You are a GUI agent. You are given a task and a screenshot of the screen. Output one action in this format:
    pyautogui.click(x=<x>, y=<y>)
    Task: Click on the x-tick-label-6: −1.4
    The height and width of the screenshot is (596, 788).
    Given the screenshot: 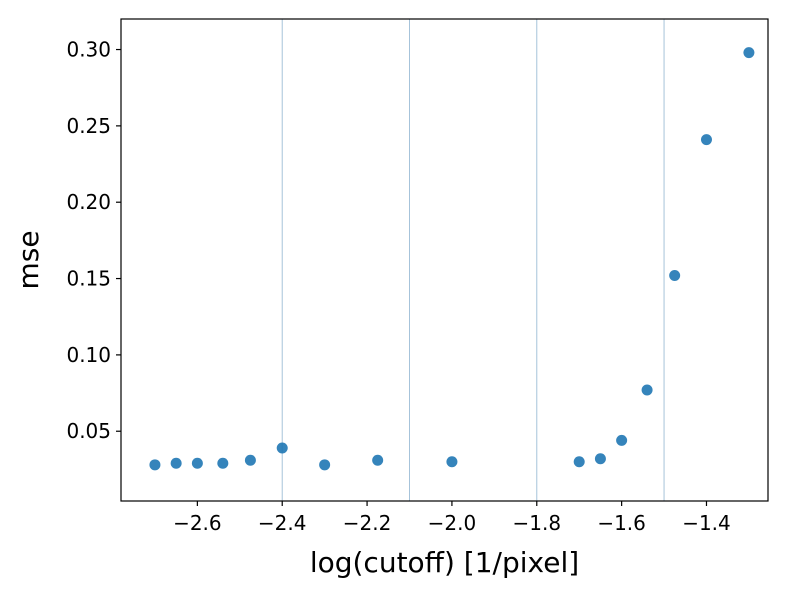 What is the action you would take?
    pyautogui.click(x=706, y=523)
    